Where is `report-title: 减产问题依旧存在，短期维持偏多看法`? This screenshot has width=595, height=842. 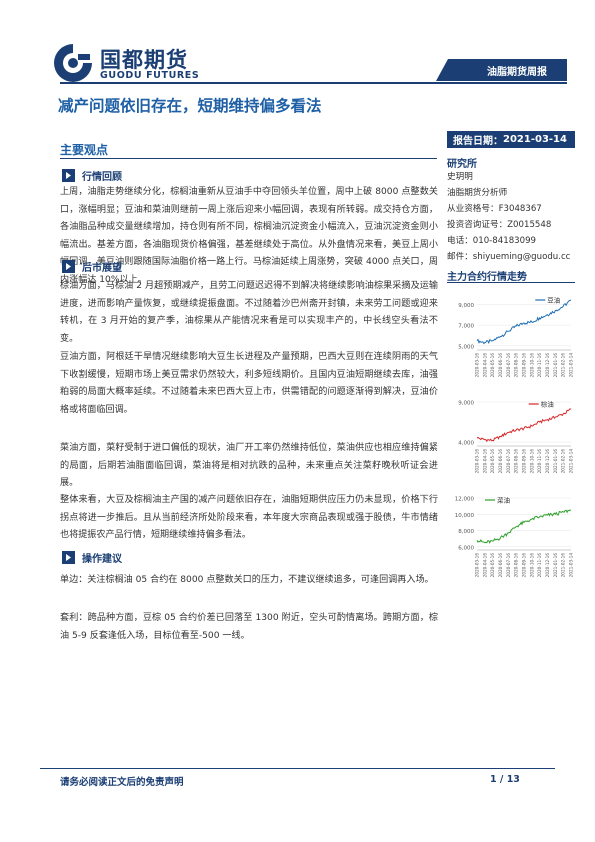
report-title: 减产问题依旧存在，短期维持偏多看法 is located at coordinates (190, 106).